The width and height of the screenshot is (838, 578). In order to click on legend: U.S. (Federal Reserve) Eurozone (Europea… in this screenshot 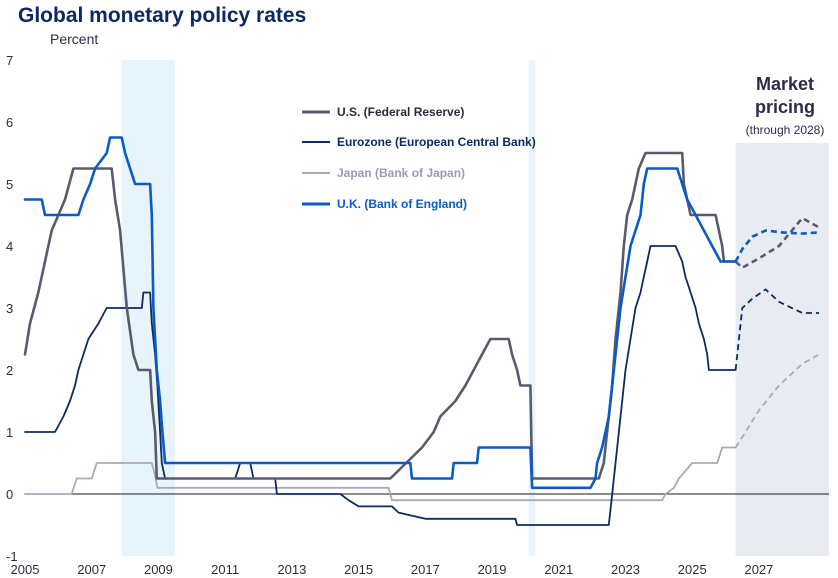, I will do `click(419, 158)`.